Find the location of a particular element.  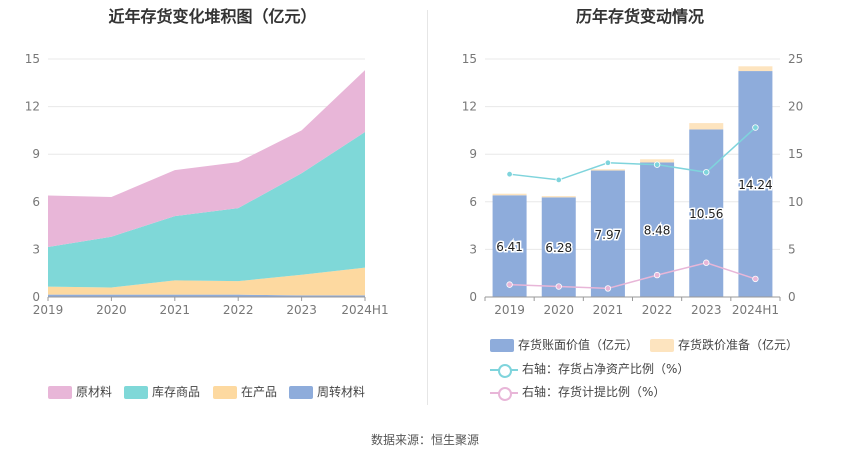

right-chart-title: 历年存货变动情况 is located at coordinates (639, 16).